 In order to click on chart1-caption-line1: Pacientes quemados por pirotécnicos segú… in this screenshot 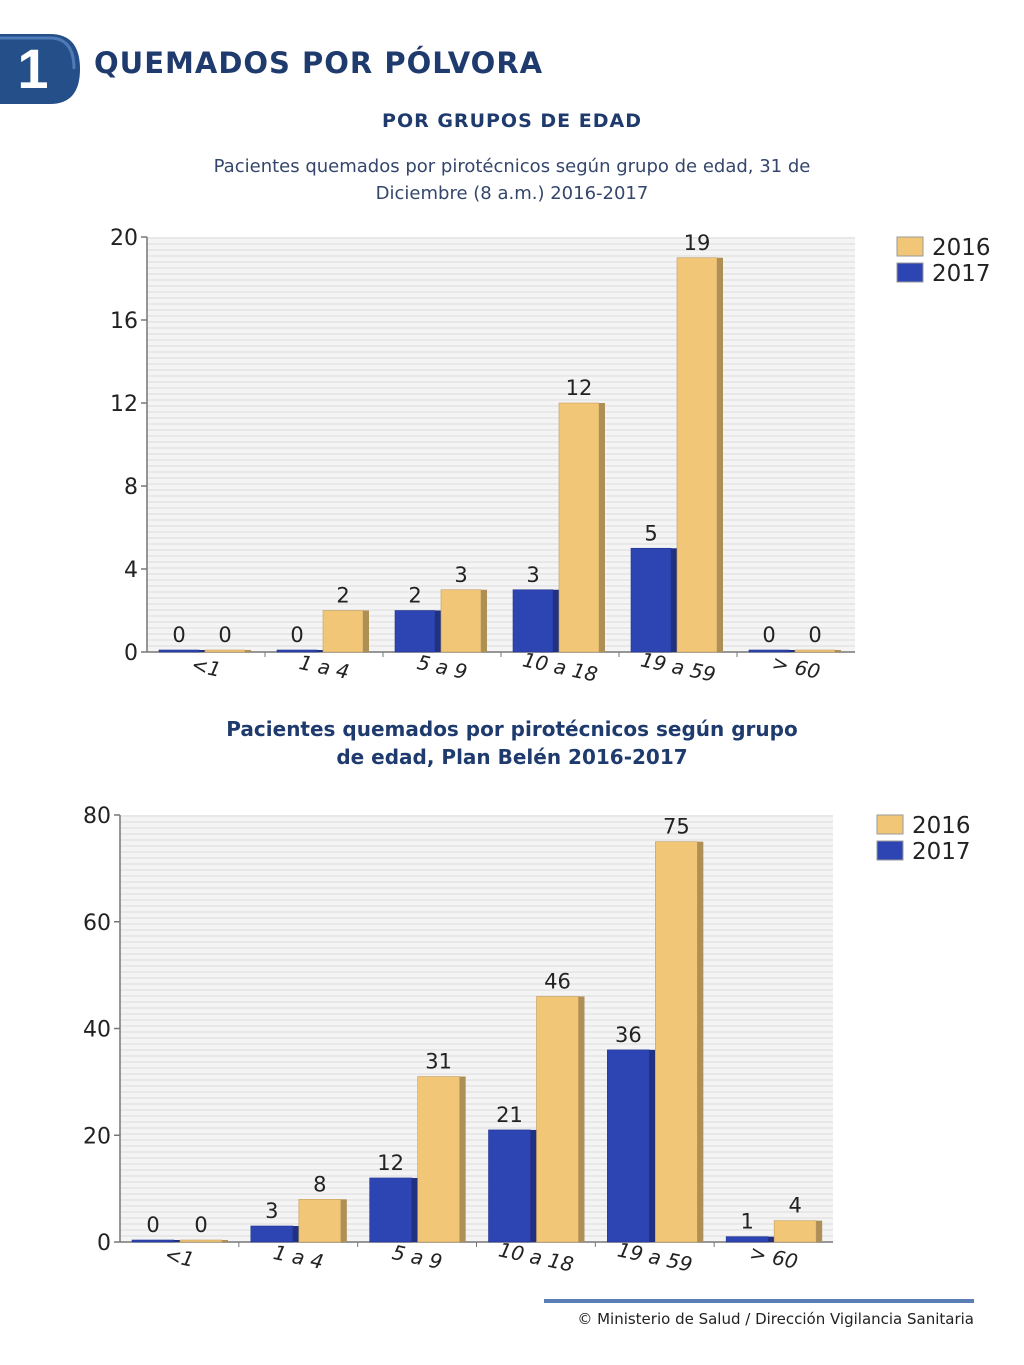, I will do `click(512, 166)`.